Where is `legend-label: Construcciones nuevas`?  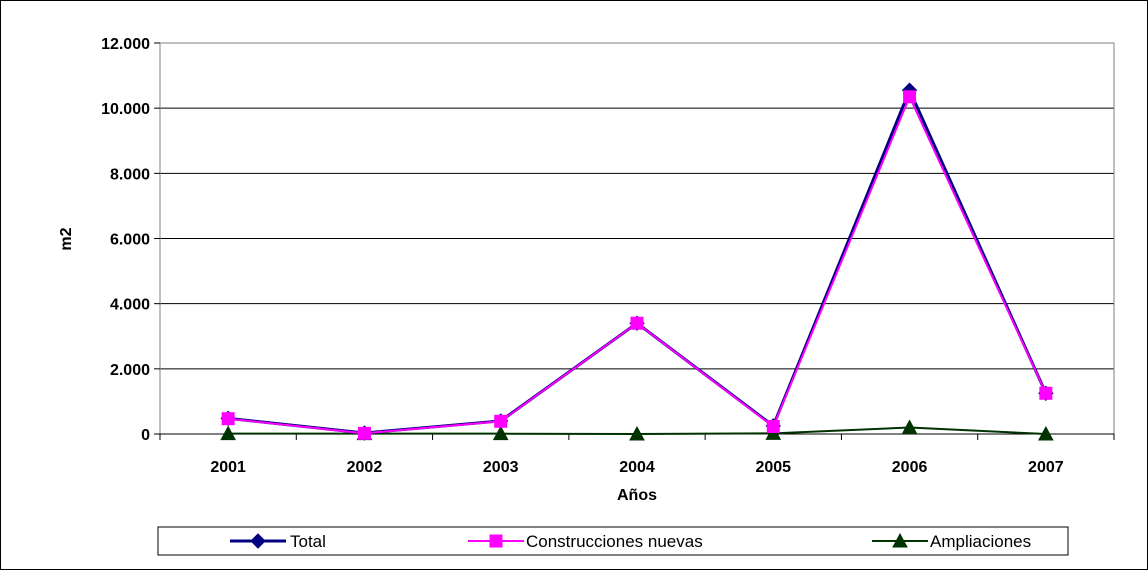 legend-label: Construcciones nuevas is located at coordinates (614, 541).